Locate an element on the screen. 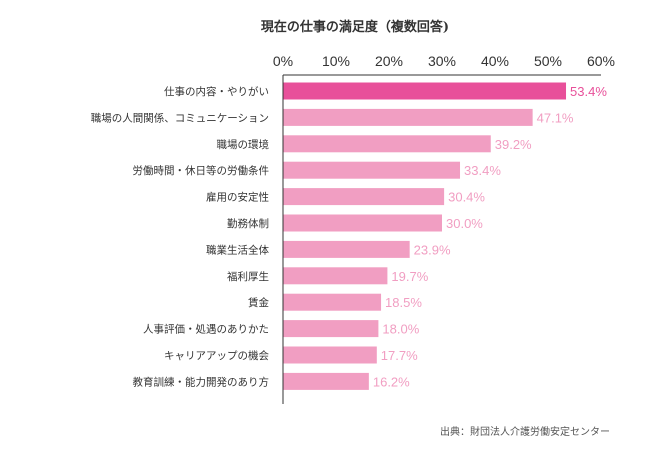 The width and height of the screenshot is (646, 457). value-label: 47.1% is located at coordinates (555, 117).